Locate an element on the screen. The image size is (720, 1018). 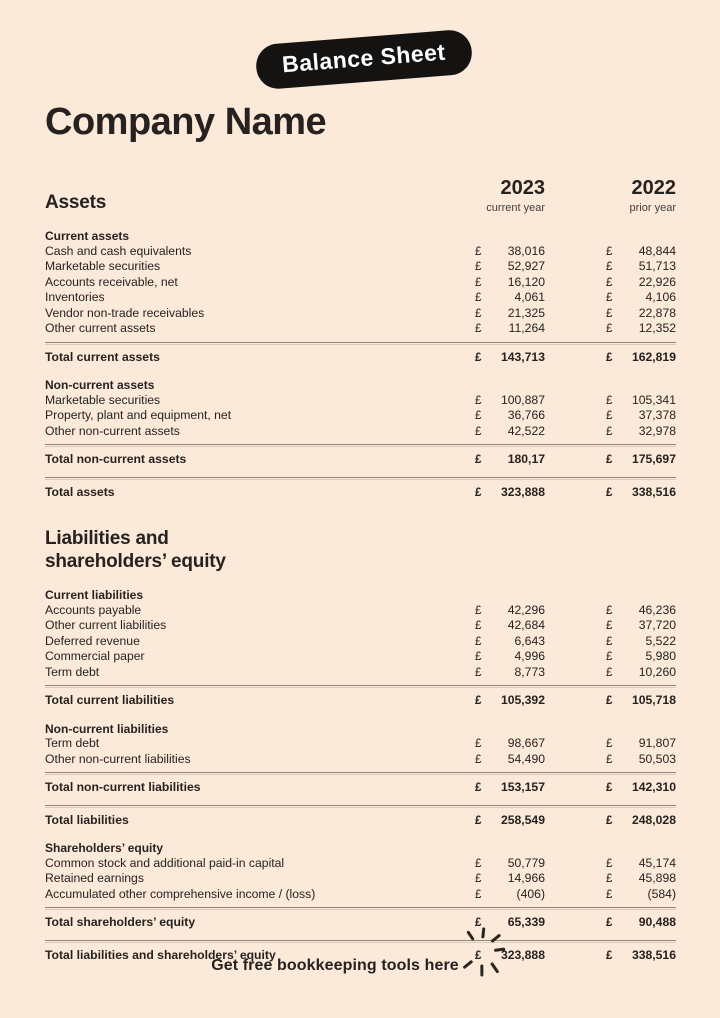
amount-cell-current: £50,779 is located at coordinates (510, 864).